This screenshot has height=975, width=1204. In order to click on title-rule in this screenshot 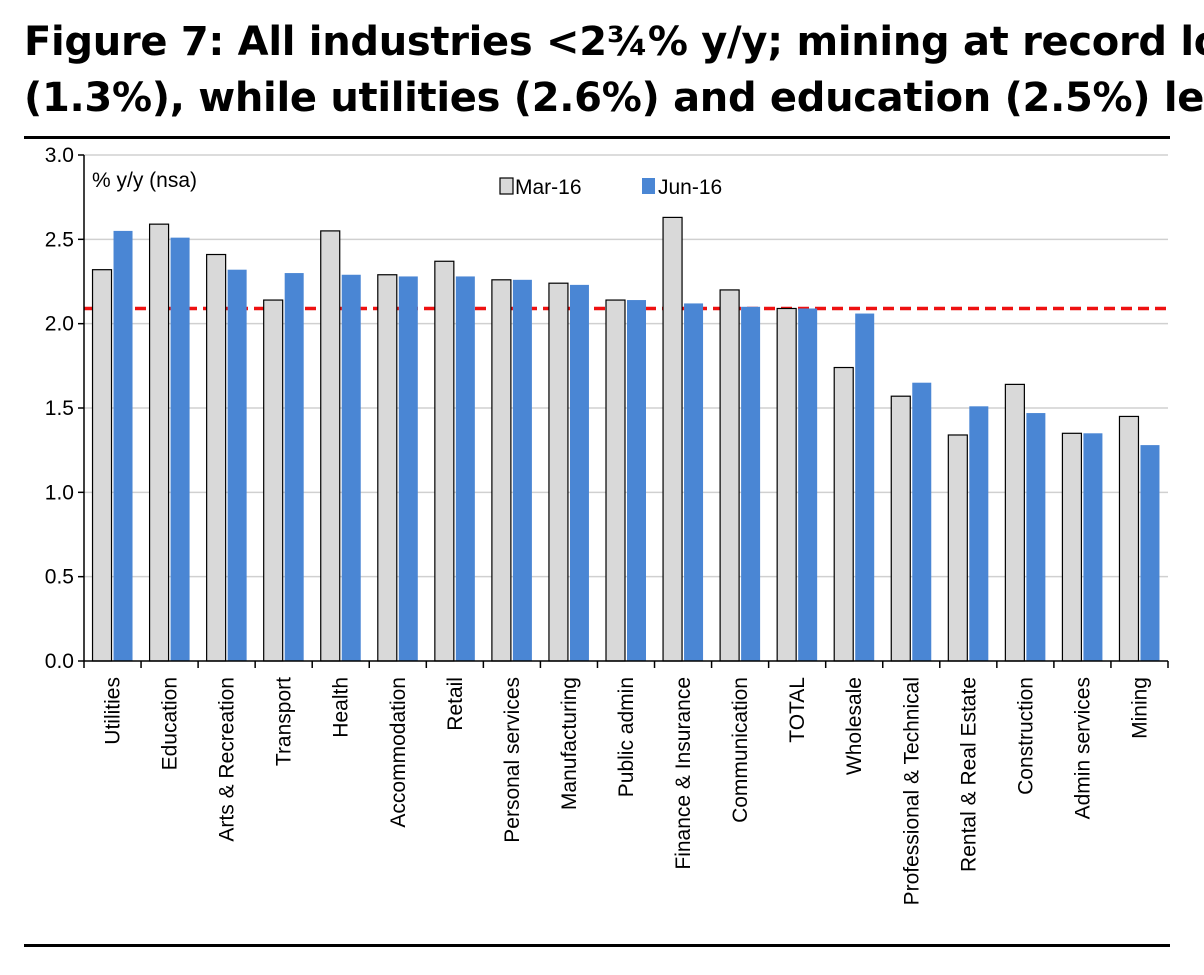, I will do `click(597, 137)`.